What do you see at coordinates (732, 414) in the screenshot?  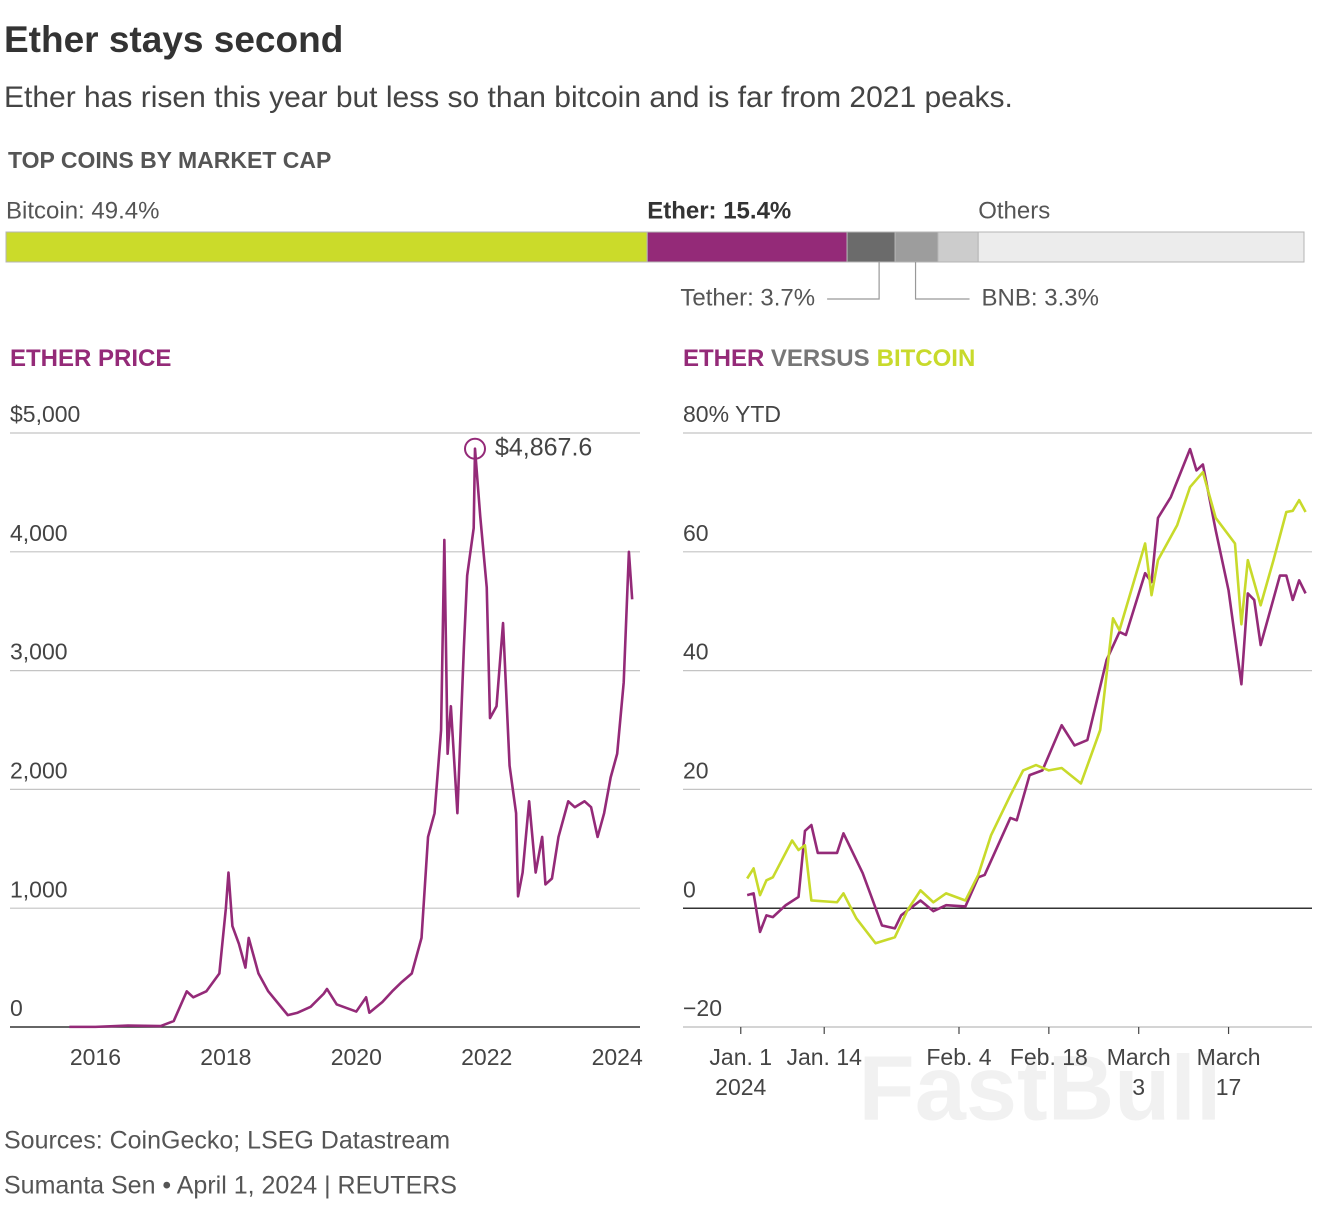 I see `y-tick-label: 80% YTD` at bounding box center [732, 414].